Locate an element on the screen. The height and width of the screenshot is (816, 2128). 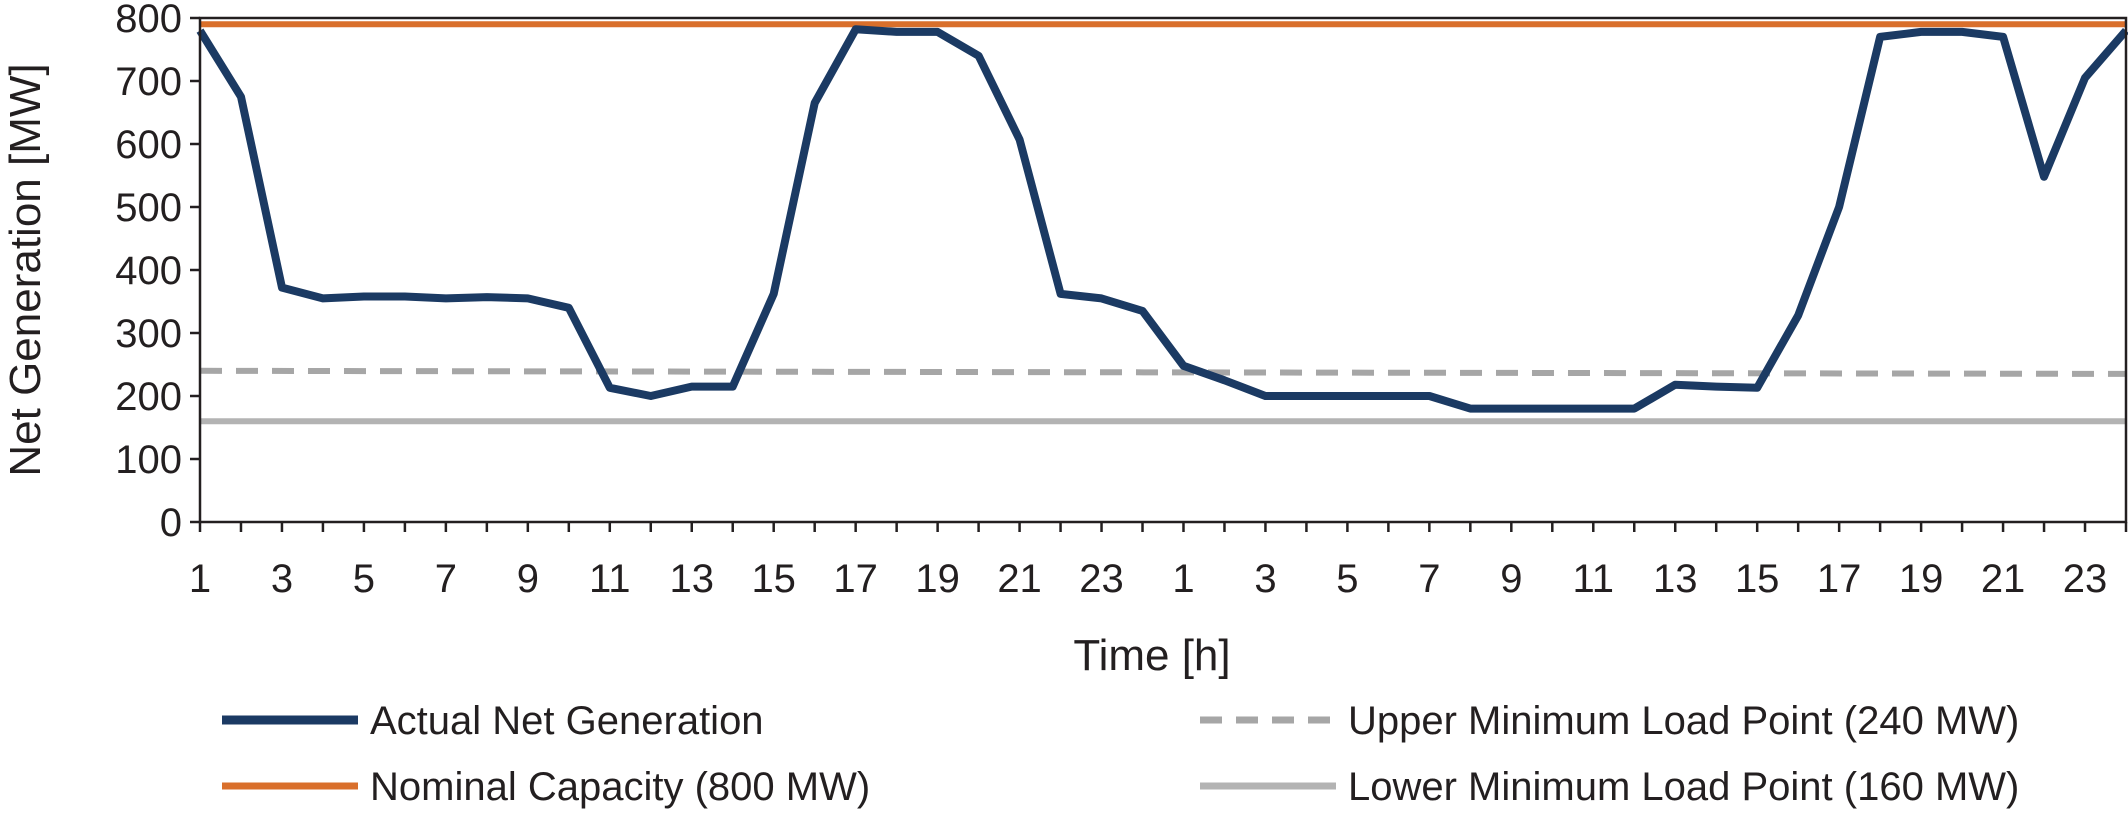
upper-minimum-load-line is located at coordinates (1163, 372).